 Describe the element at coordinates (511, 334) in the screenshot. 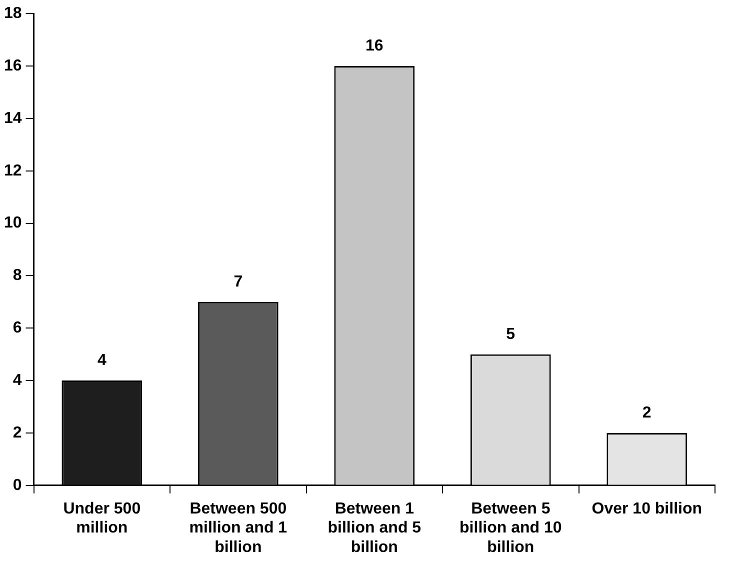

I see `data-label: 5` at that location.